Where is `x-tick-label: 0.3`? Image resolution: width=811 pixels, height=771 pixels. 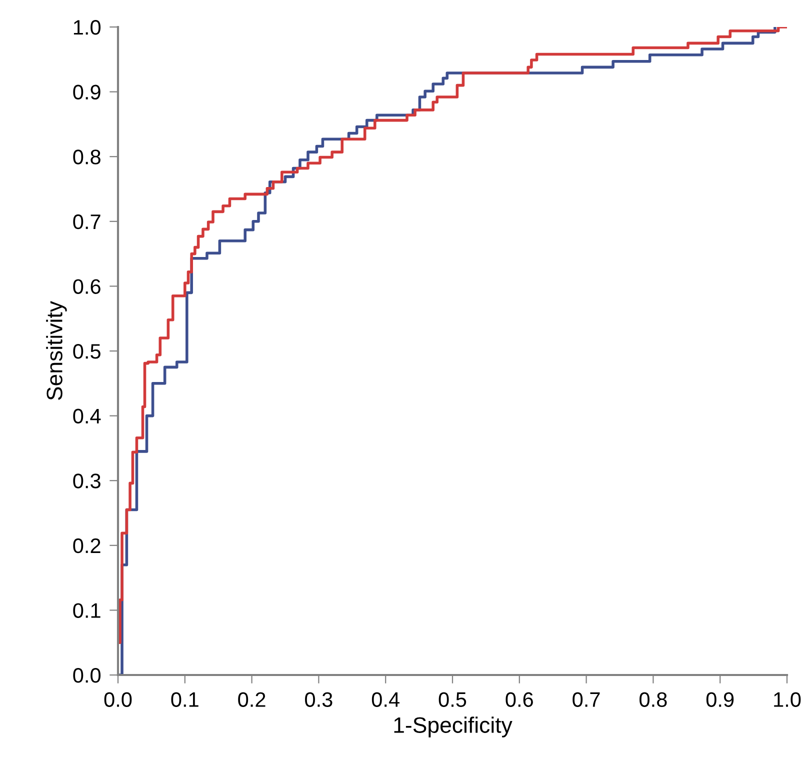
x-tick-label: 0.3 is located at coordinates (318, 699).